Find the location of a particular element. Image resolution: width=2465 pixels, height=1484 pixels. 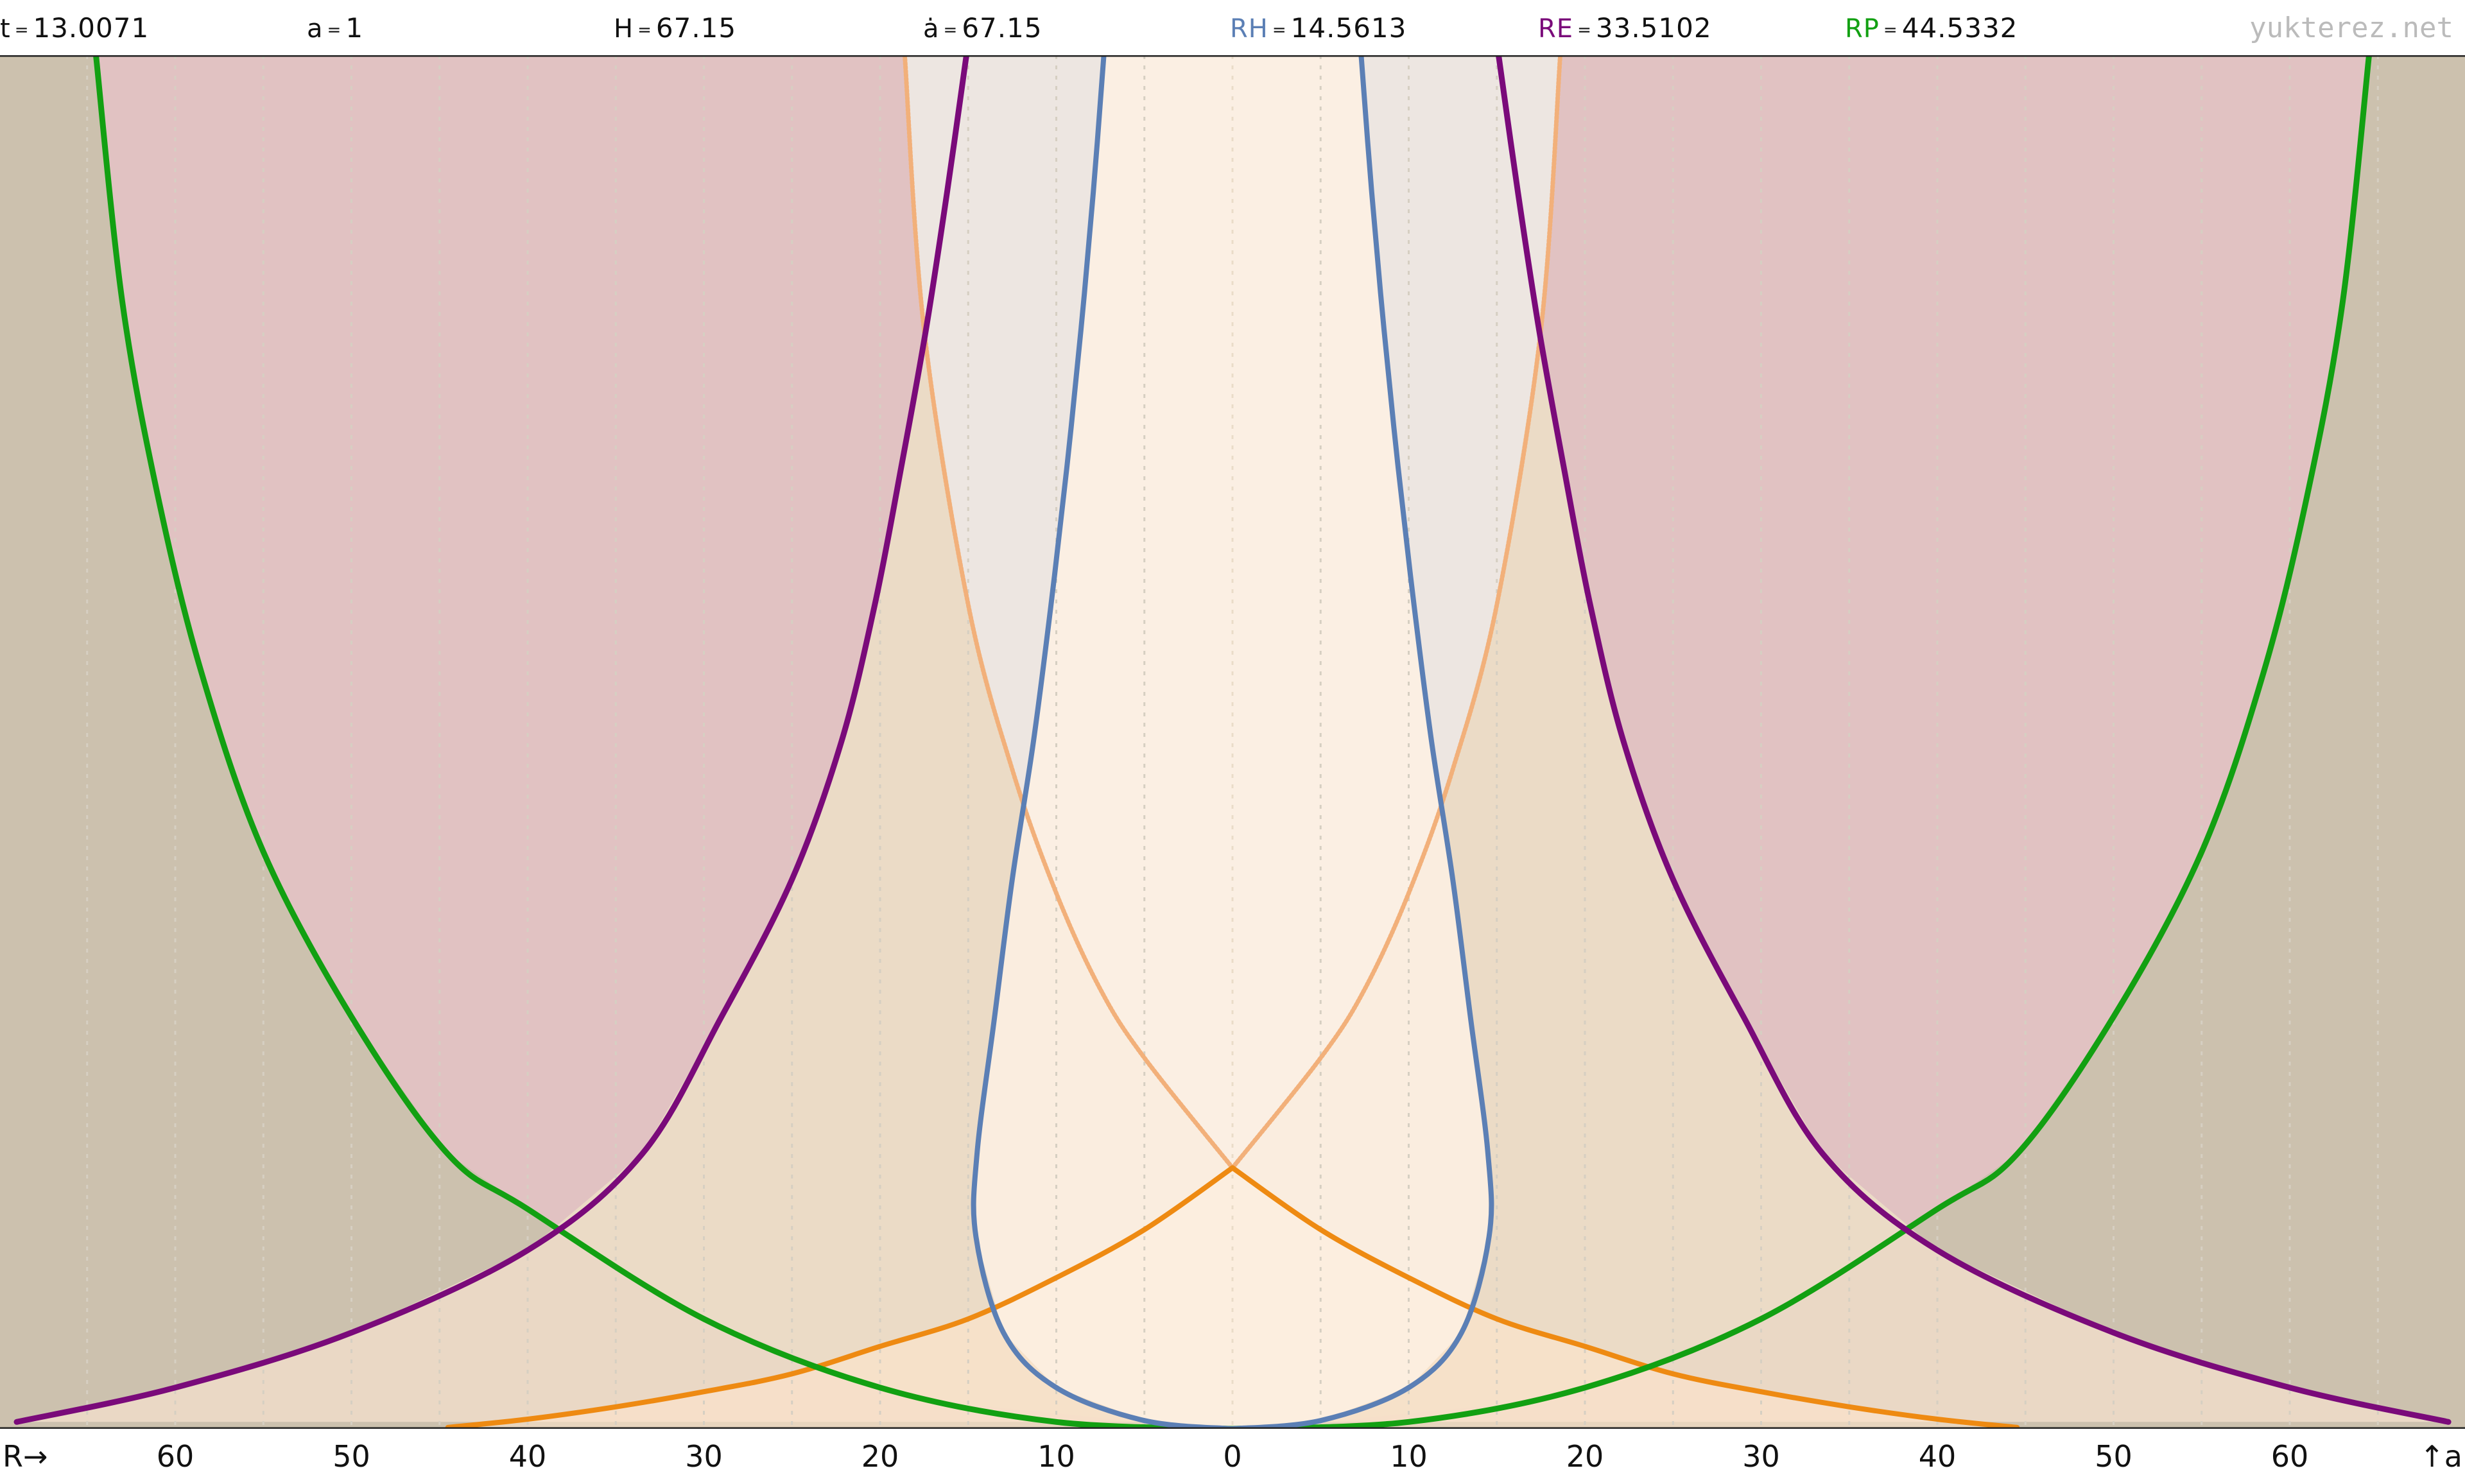

readout-value: 44.5332 is located at coordinates (1959, 28).